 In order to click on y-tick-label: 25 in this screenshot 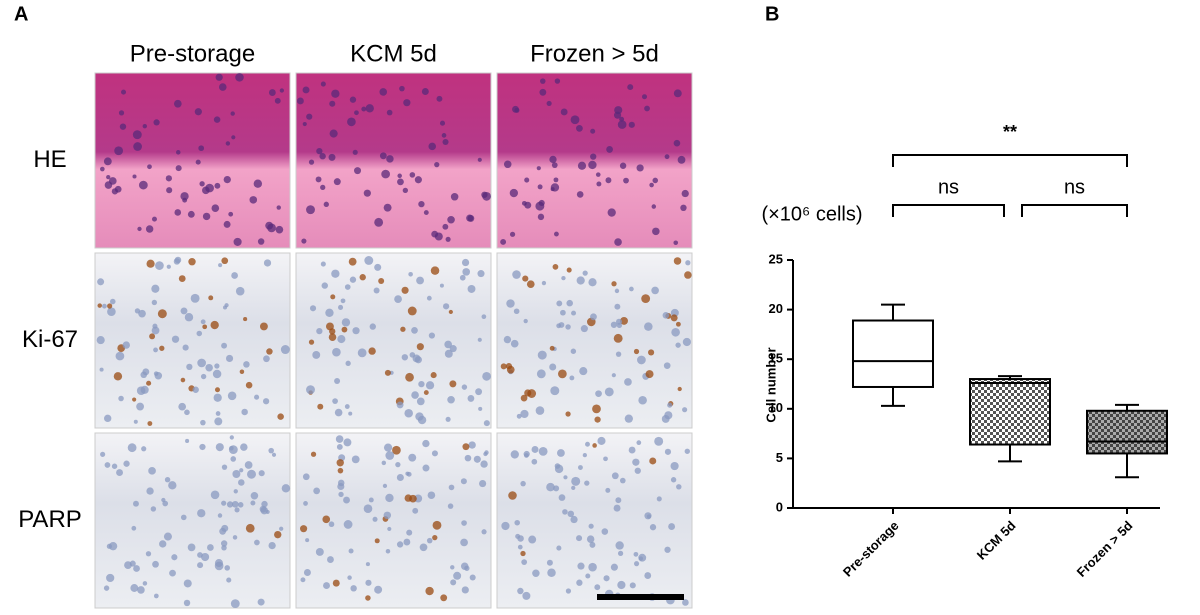, I will do `click(776, 258)`.